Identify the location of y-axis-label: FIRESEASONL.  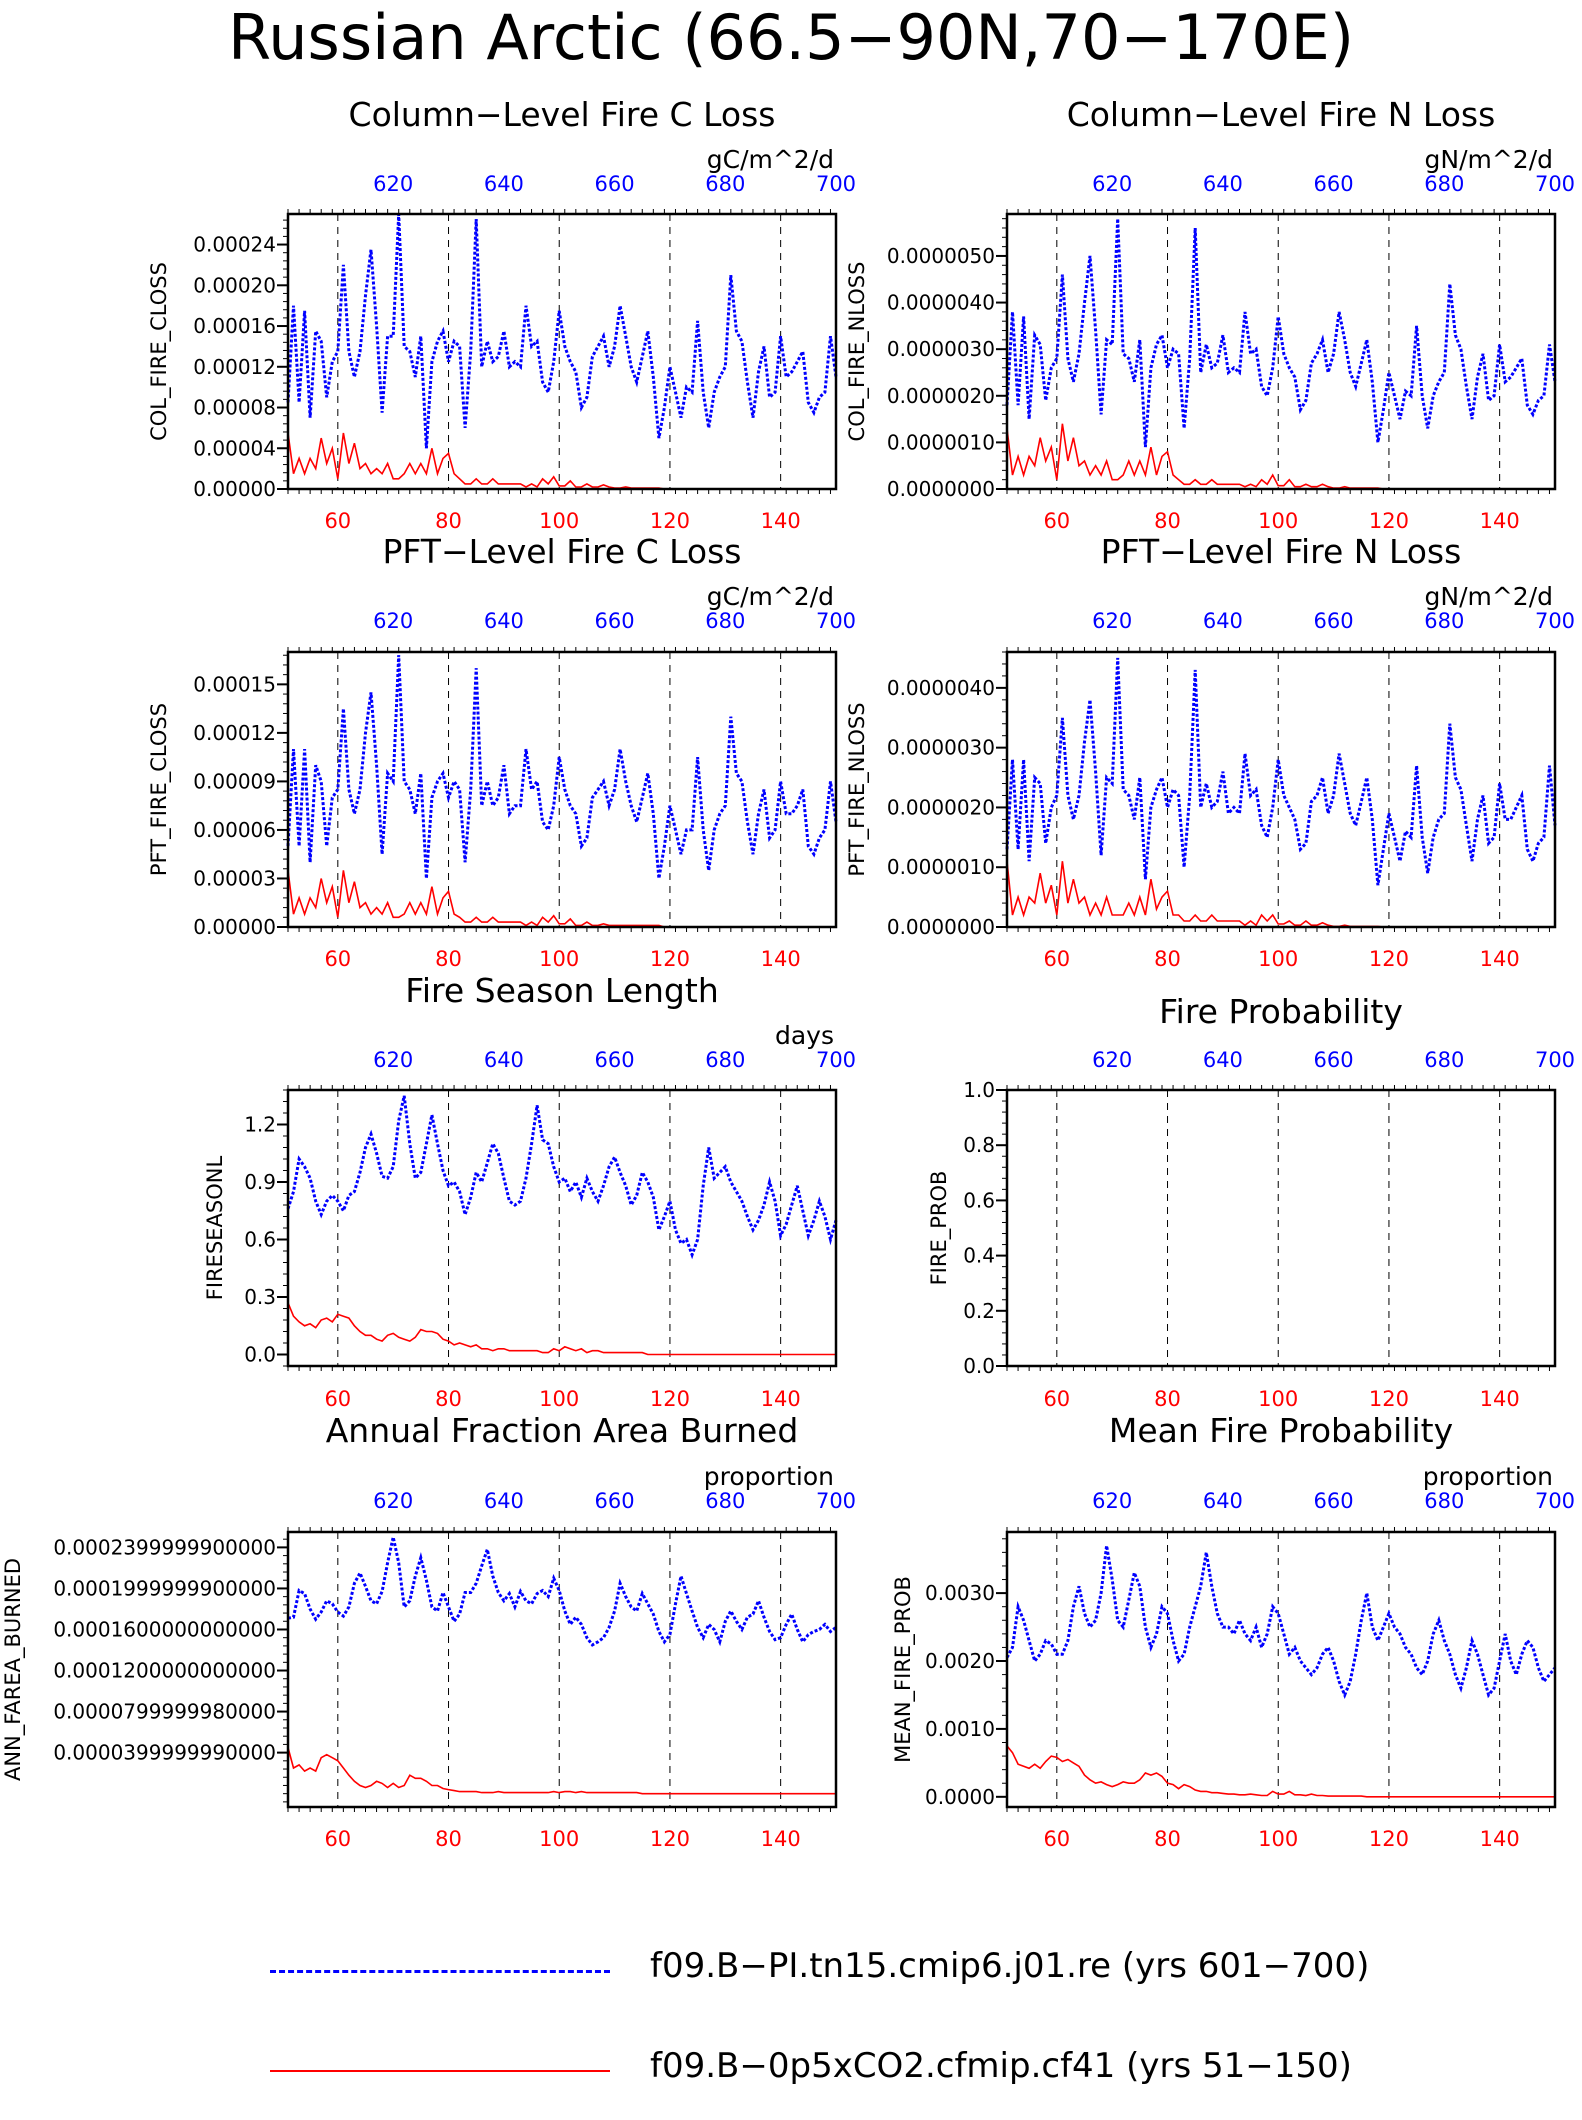
(215, 1228).